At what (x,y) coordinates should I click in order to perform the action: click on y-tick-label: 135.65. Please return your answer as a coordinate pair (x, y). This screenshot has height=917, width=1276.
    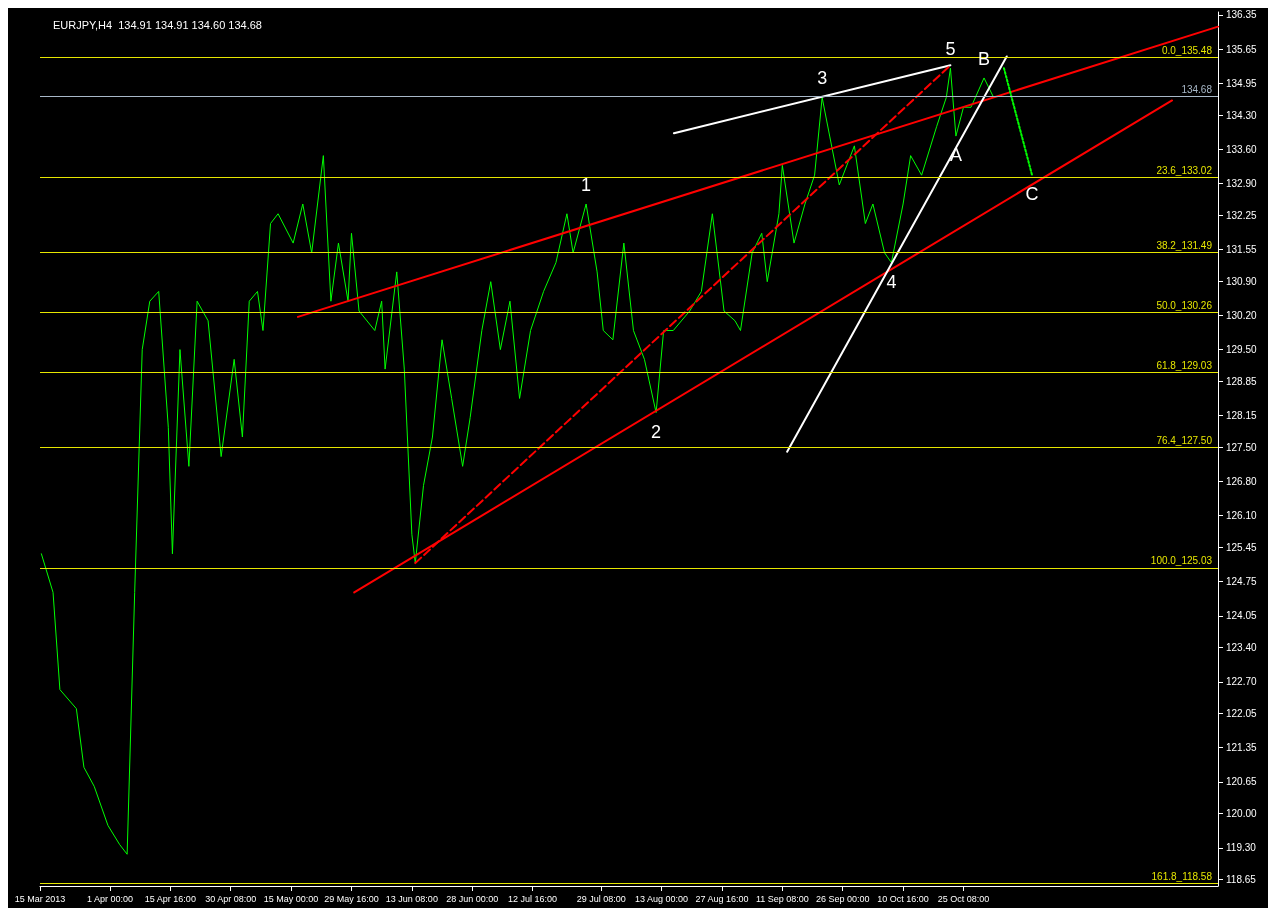
    Looking at the image, I should click on (1242, 49).